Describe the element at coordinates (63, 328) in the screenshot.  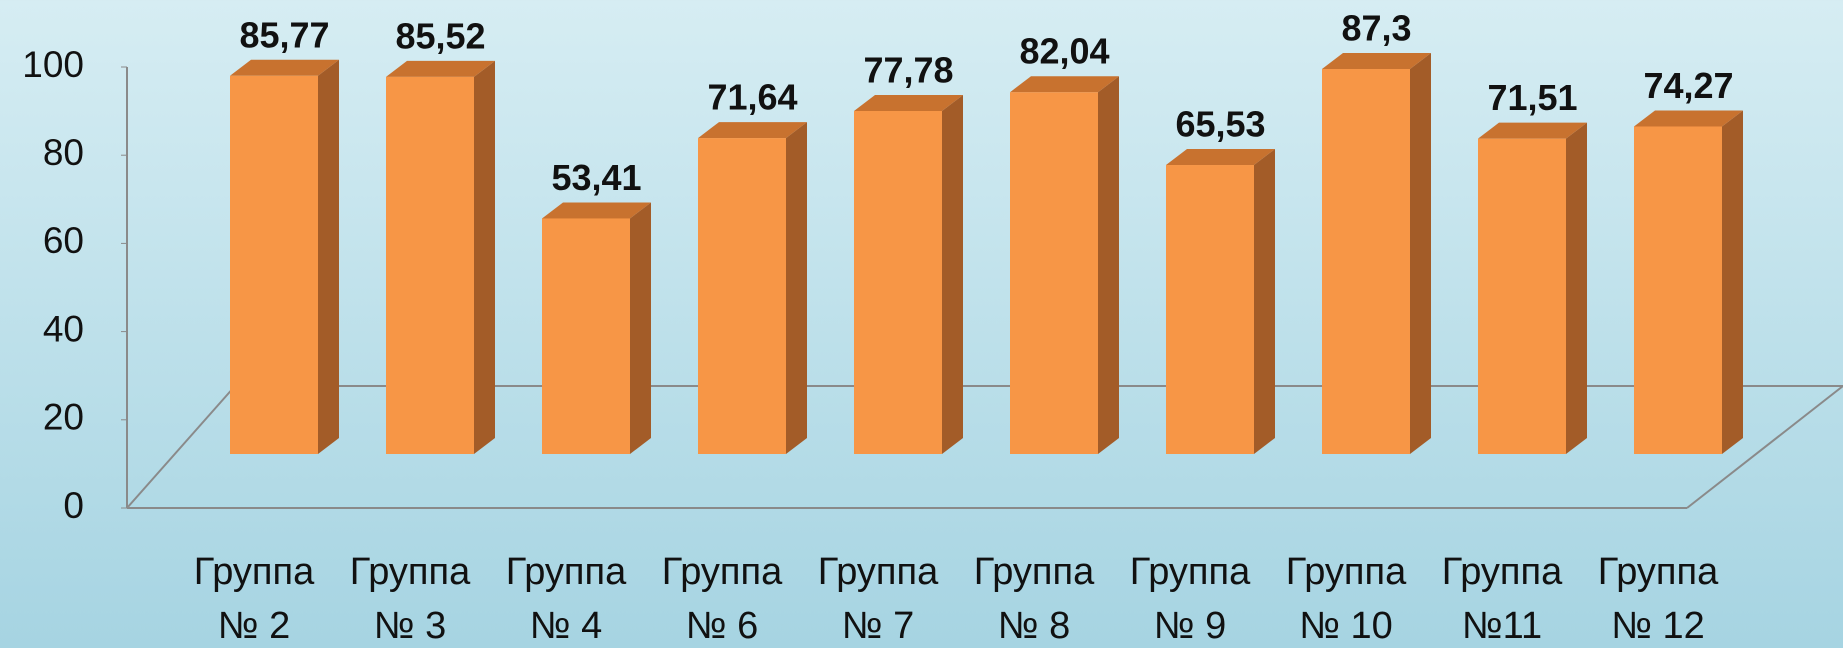
I see `y-tick-label: 40` at that location.